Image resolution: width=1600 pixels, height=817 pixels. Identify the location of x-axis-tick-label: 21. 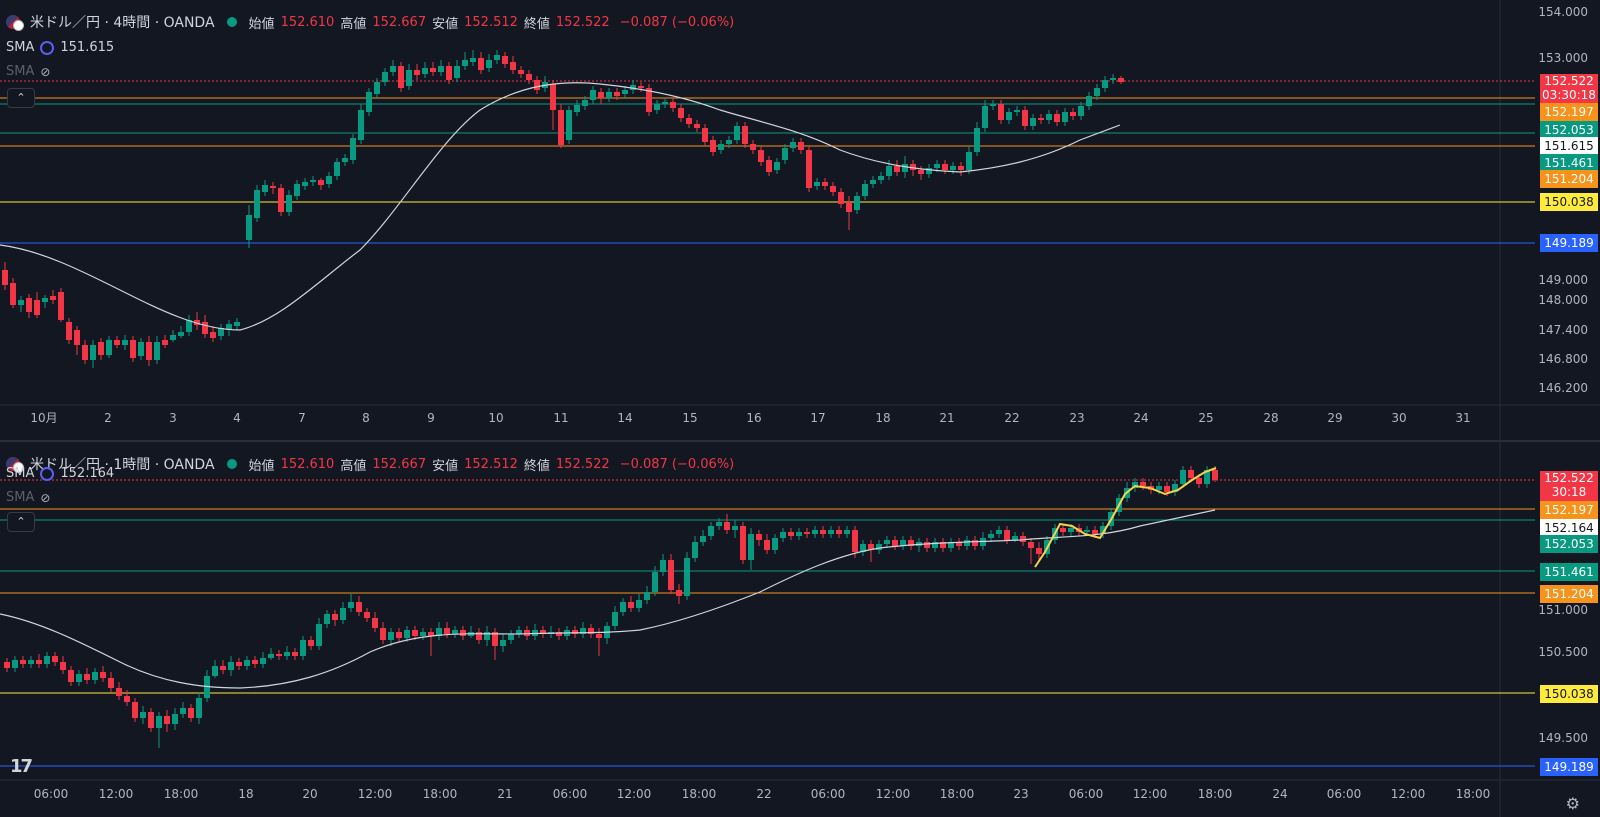
(946, 418).